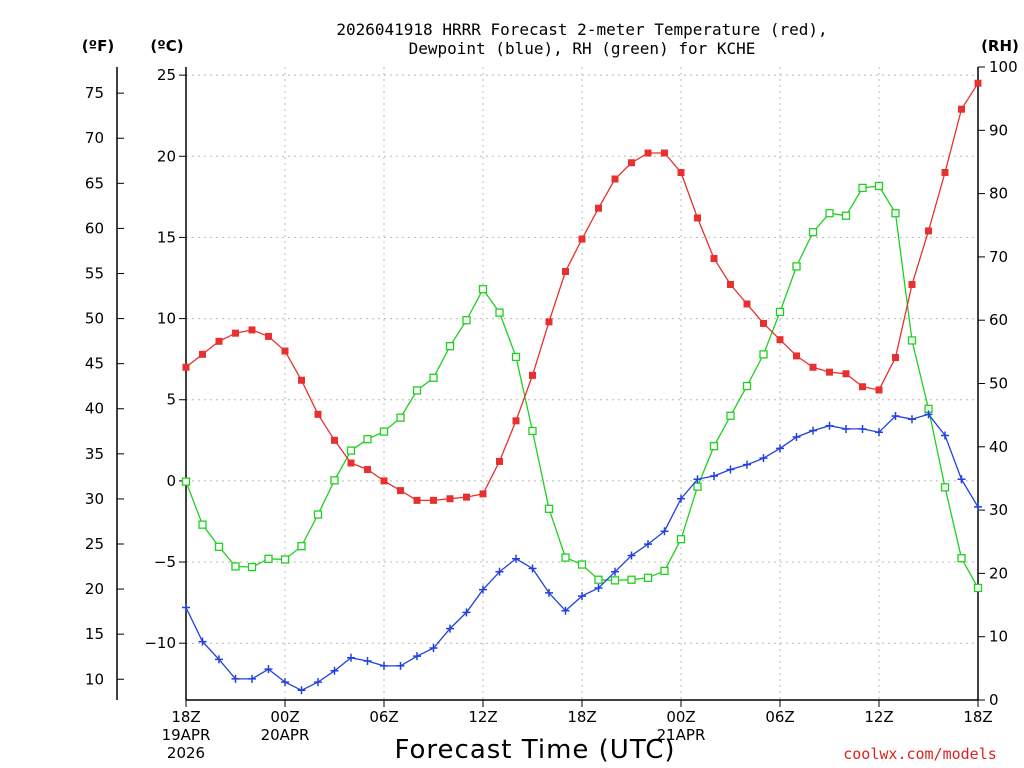  I want to click on x-axis-label: Forecast Time (UTC), so click(534, 750).